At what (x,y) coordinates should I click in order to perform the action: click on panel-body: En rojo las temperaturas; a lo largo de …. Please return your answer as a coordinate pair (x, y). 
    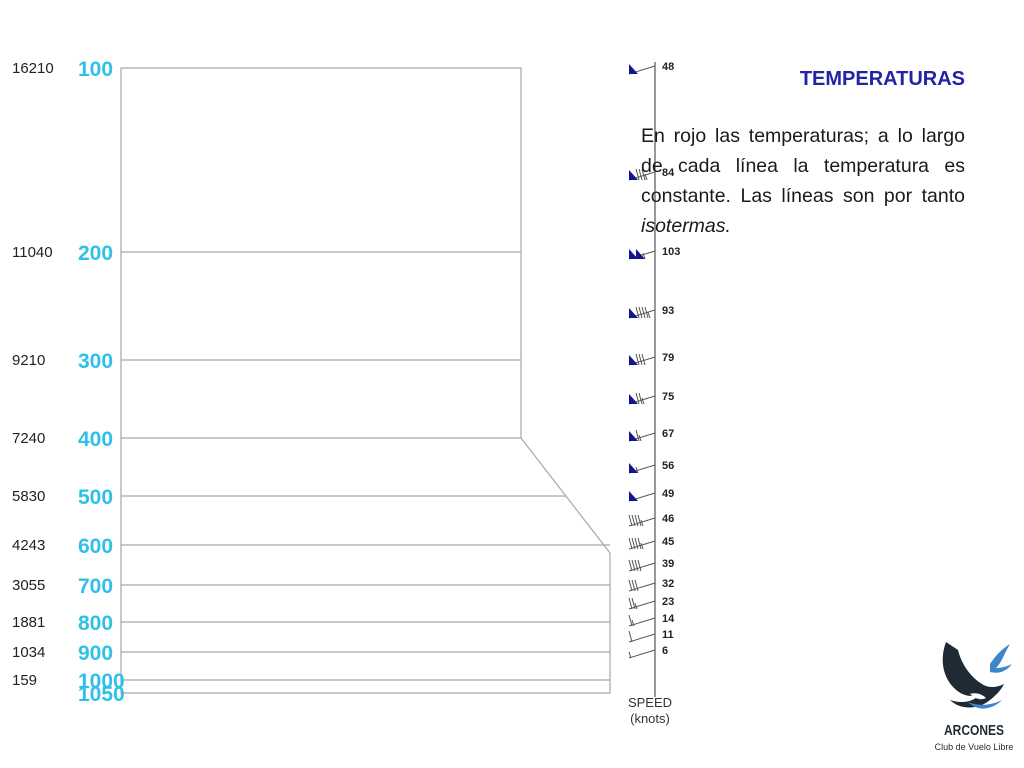
    Looking at the image, I should click on (803, 181).